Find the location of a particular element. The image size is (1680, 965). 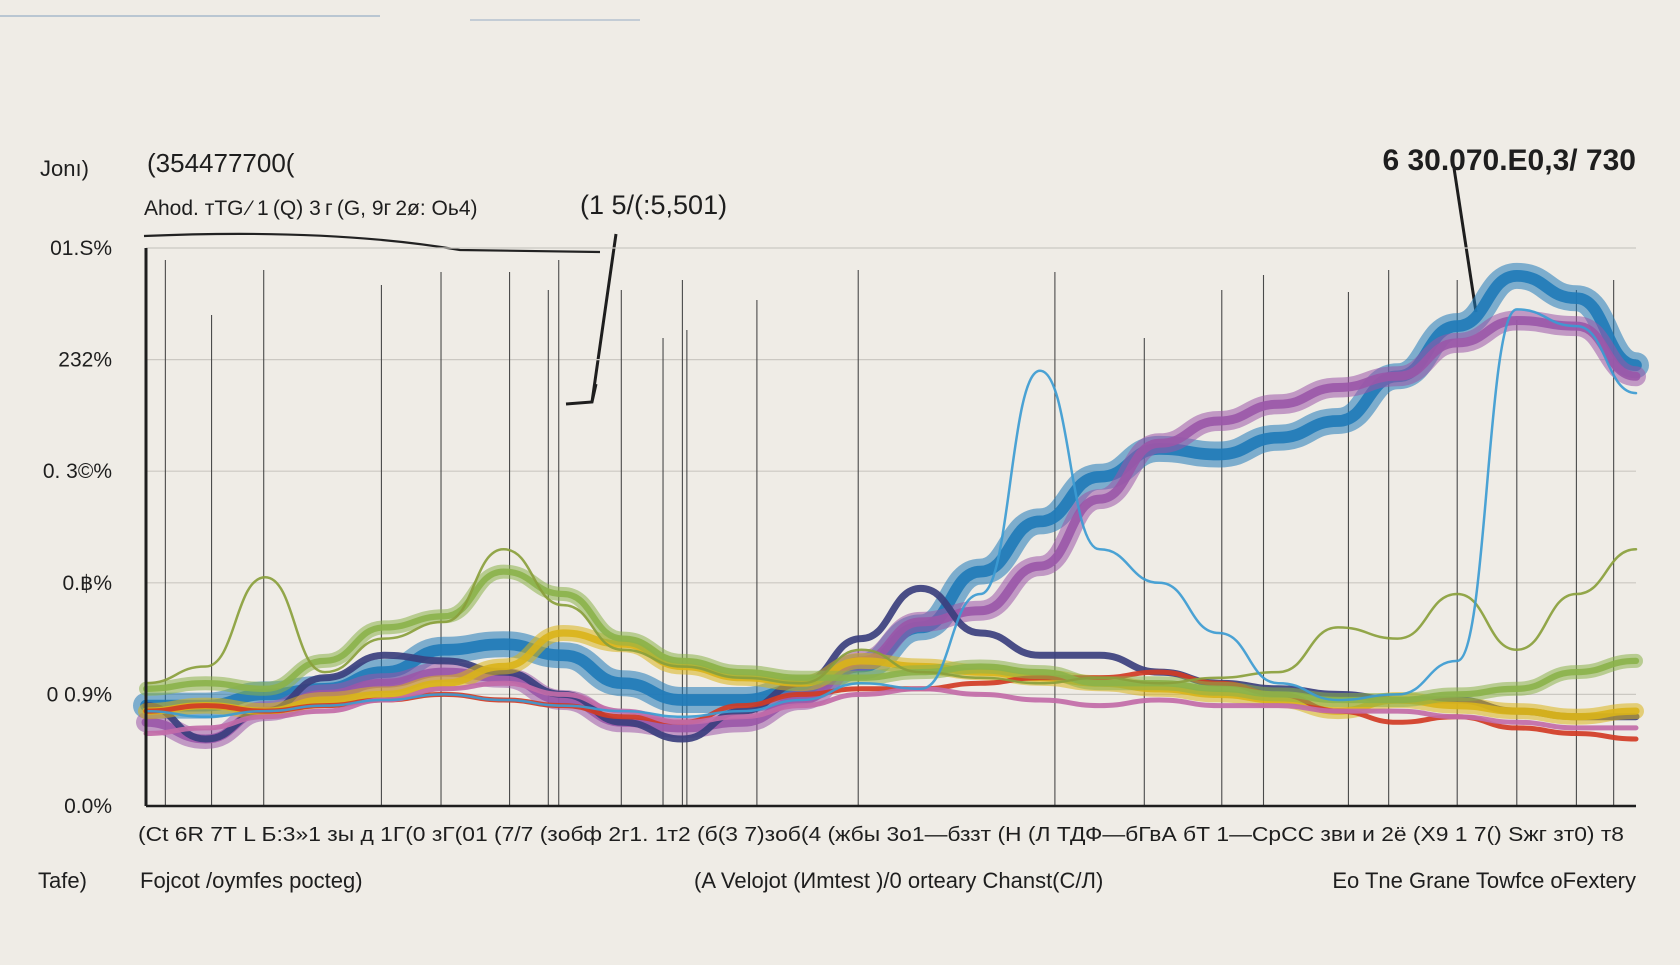

y-tick-label: 232% is located at coordinates (85, 360).